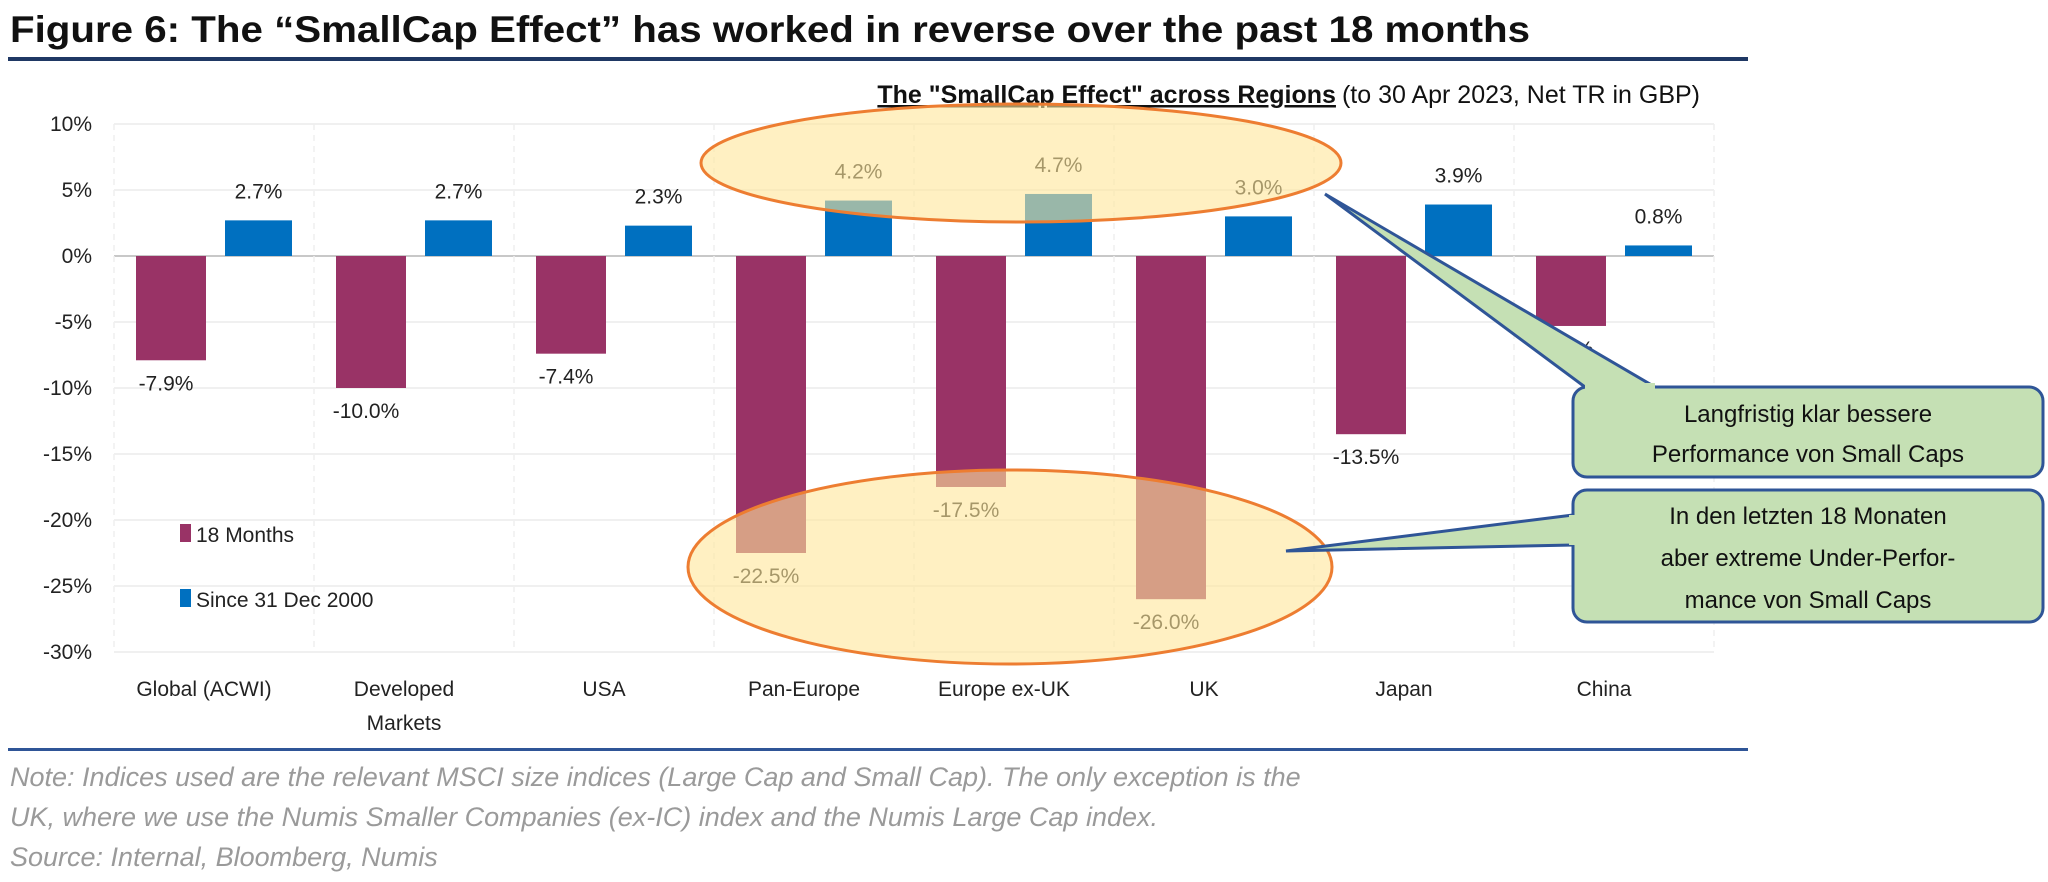  I want to click on y-tick-label: -20%, so click(67, 520).